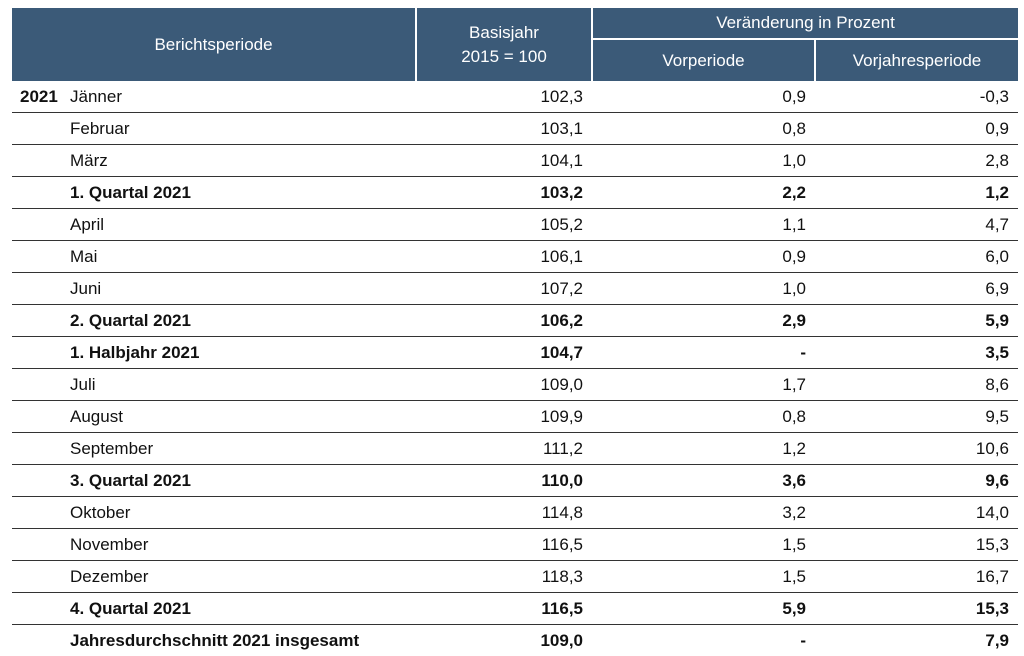 The image size is (1024, 656). Describe the element at coordinates (504, 513) in the screenshot. I see `cell-index: 114,8` at that location.